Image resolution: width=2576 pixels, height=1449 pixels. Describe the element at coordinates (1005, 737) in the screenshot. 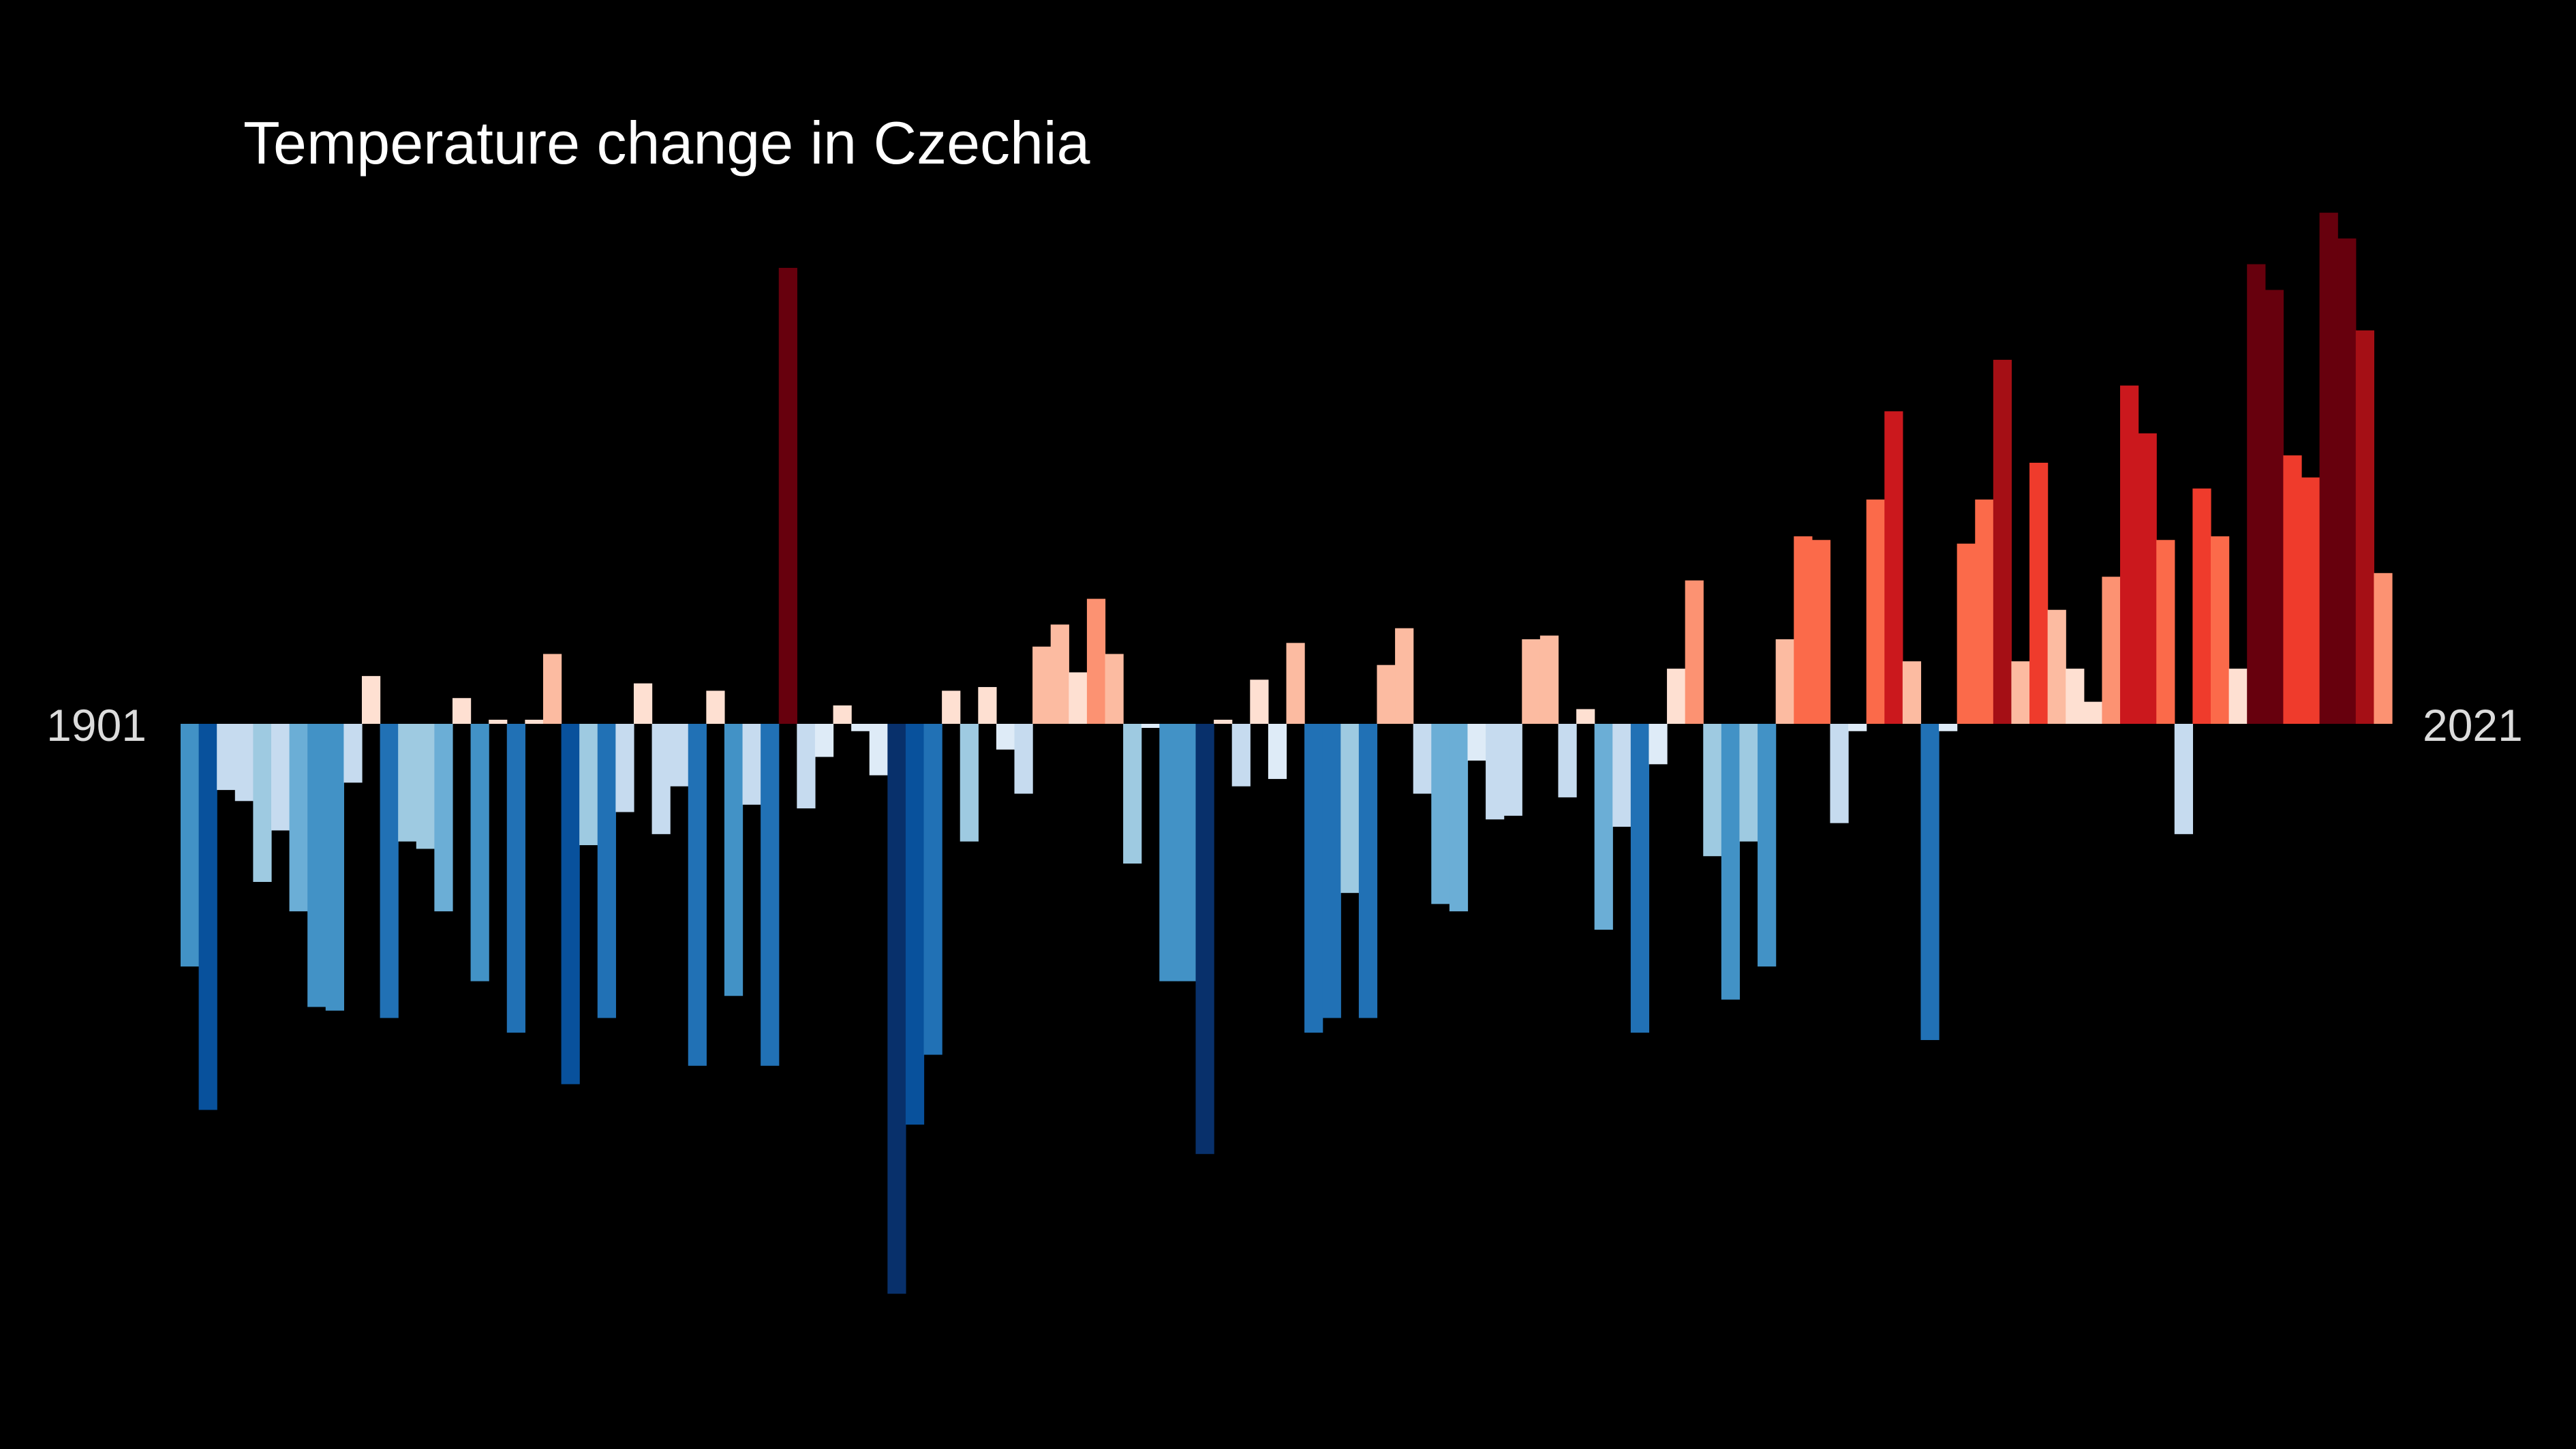

I see `bar-1946` at that location.